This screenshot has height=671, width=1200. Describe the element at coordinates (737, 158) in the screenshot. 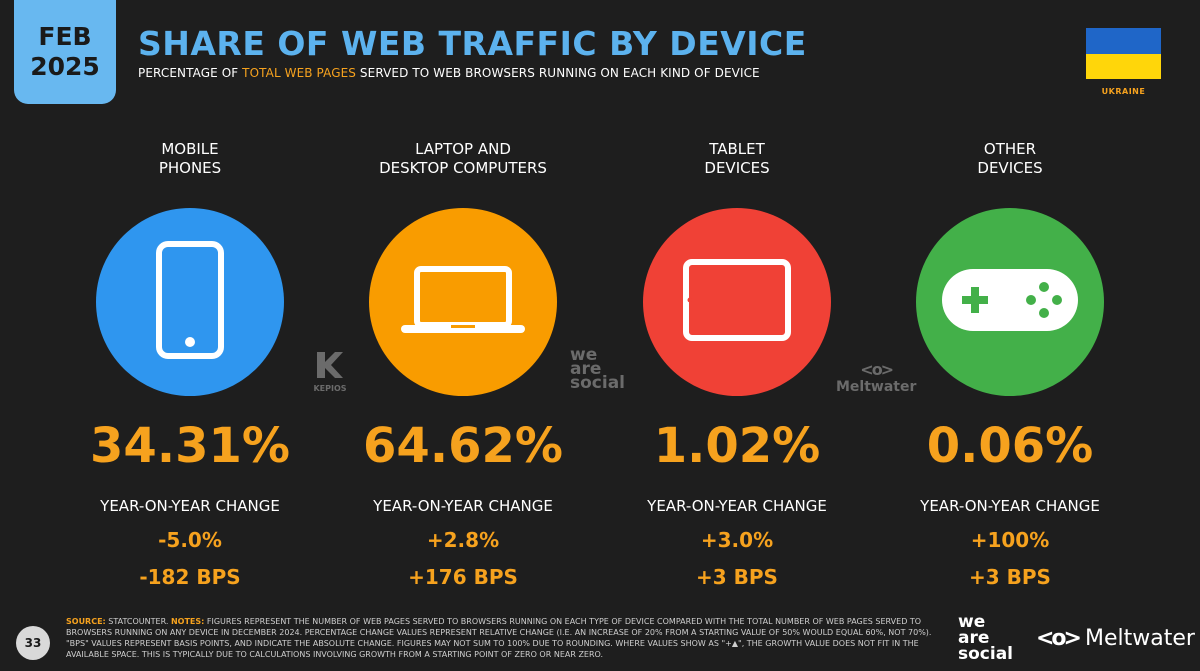

I see `device-label: TABLET DEVICES` at that location.